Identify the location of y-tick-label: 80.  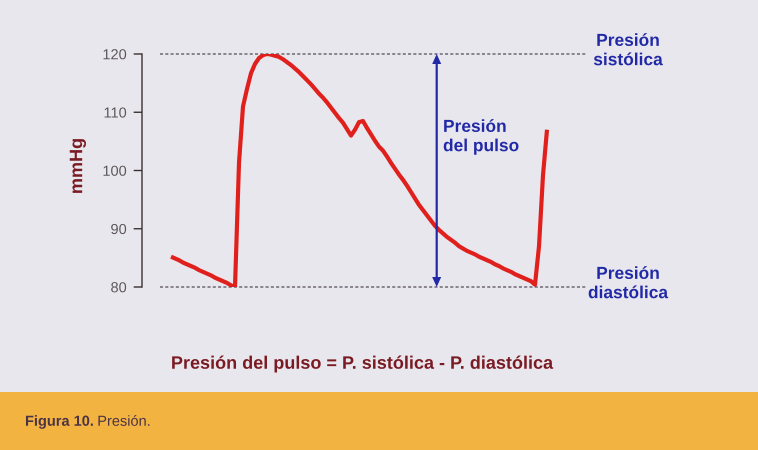
(118, 287).